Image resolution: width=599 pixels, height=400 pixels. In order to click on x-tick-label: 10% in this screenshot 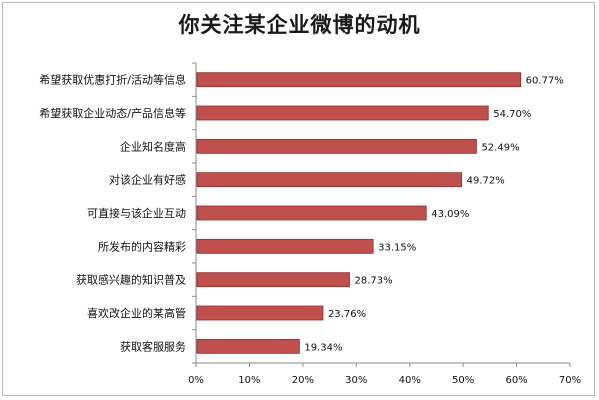, I will do `click(249, 380)`.